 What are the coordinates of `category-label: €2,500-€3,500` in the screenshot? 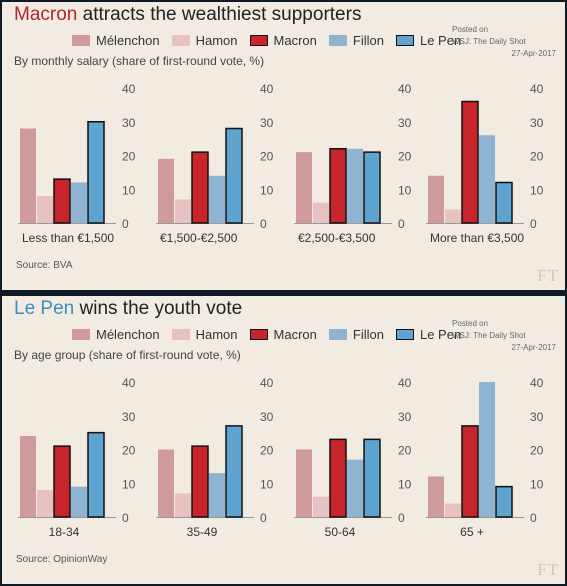 It's located at (337, 238).